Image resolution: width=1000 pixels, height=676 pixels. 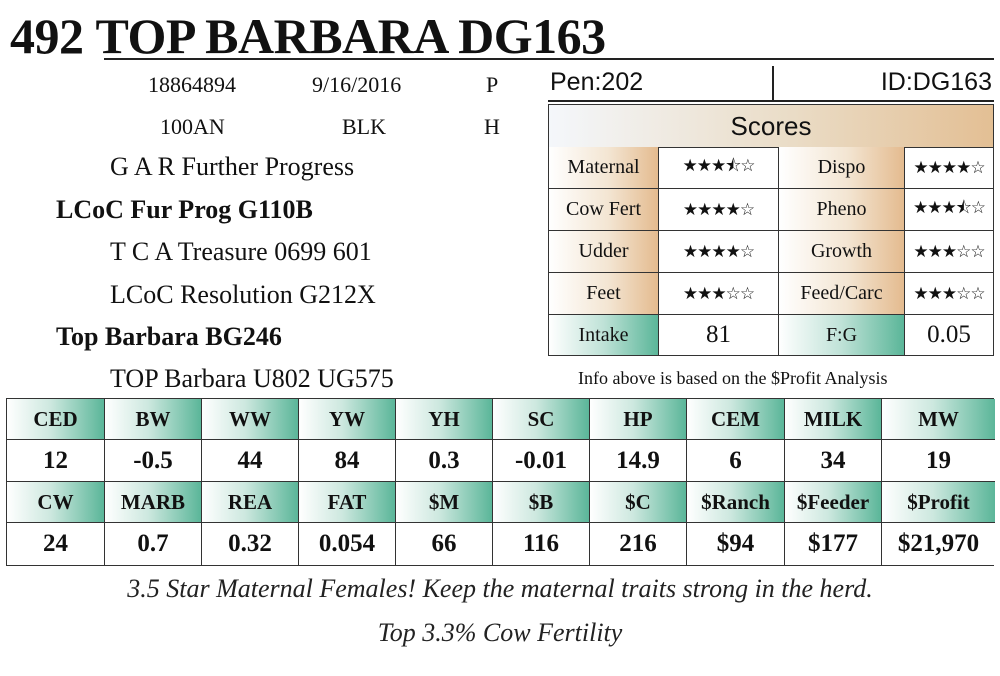 What do you see at coordinates (492, 126) in the screenshot?
I see `info-code-h: H` at bounding box center [492, 126].